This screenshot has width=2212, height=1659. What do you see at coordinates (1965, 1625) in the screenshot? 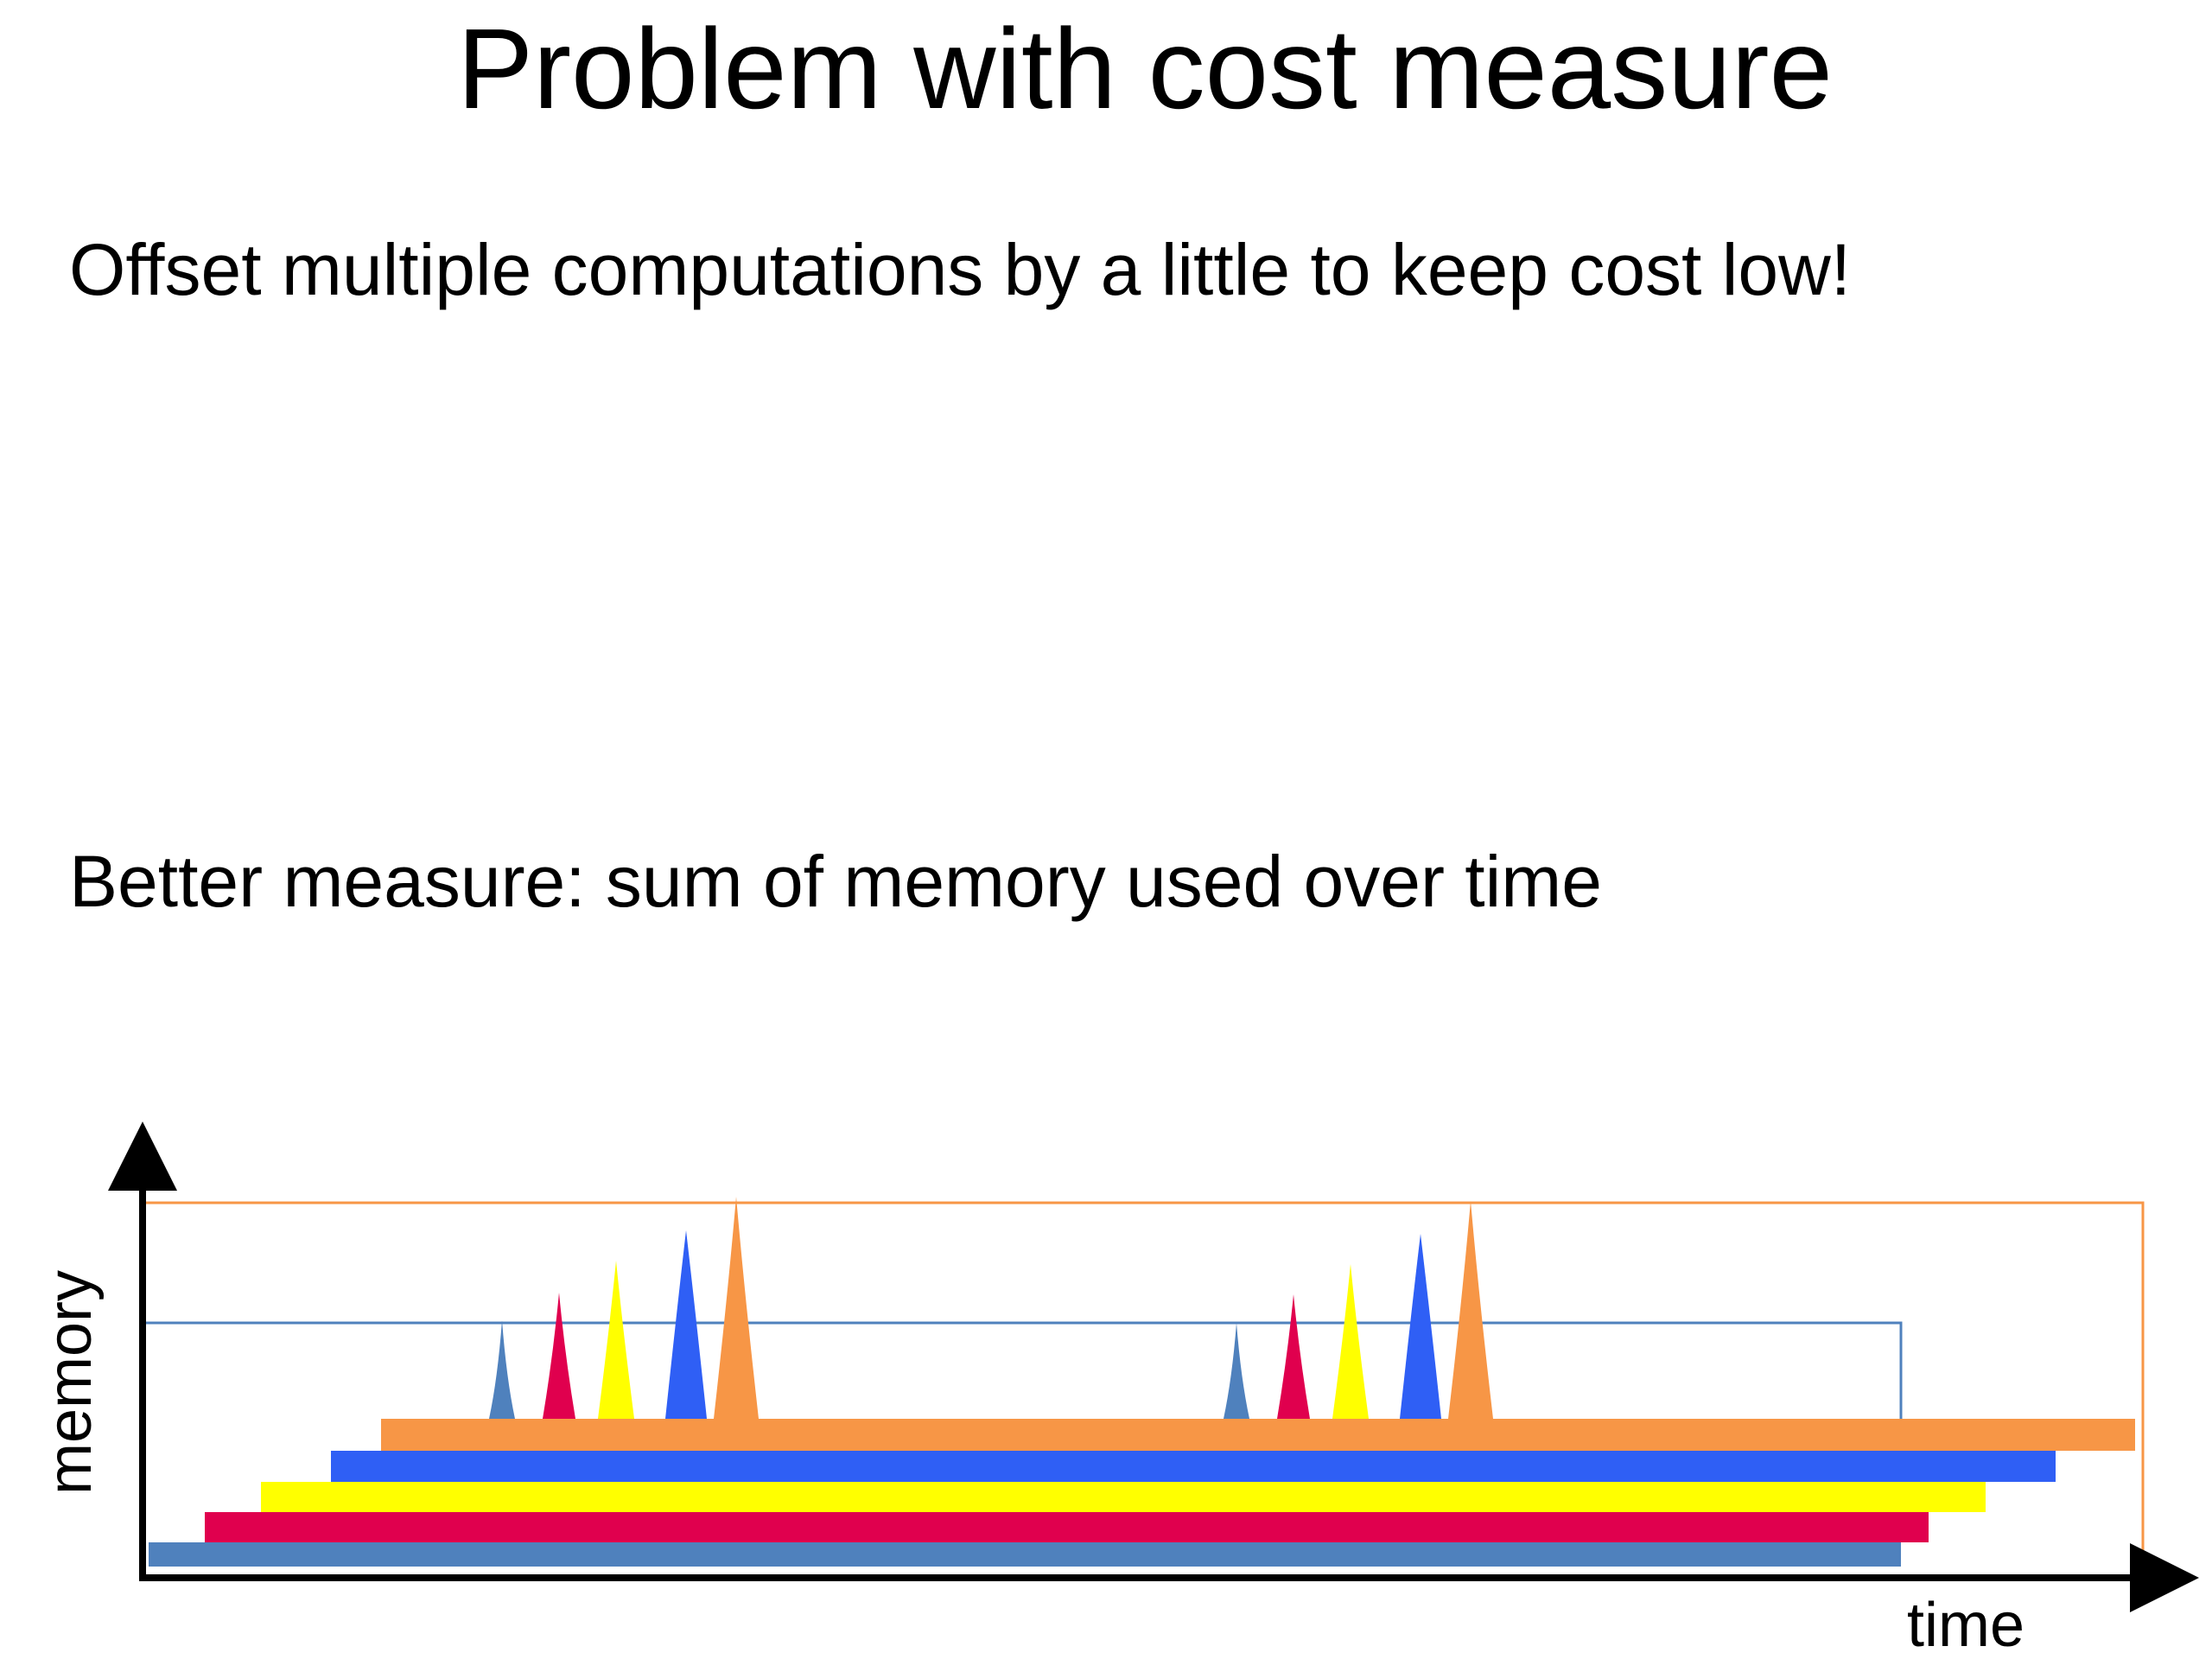
I see `x-axis-label: time` at bounding box center [1965, 1625].